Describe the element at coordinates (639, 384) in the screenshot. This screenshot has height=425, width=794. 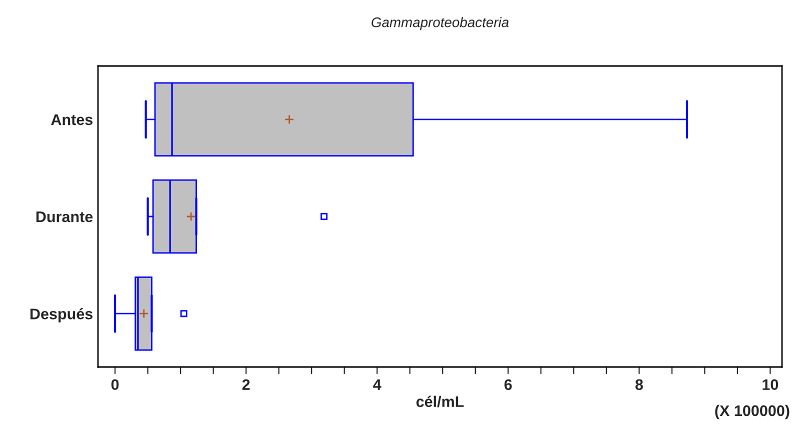
I see `x-tick-label: 8` at that location.